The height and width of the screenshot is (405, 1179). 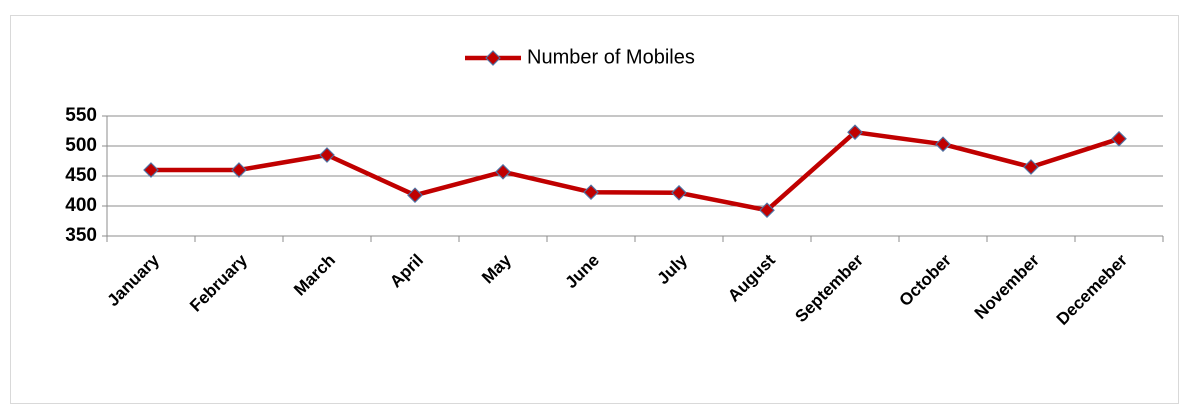 What do you see at coordinates (81, 175) in the screenshot?
I see `y-tick-label: 450` at bounding box center [81, 175].